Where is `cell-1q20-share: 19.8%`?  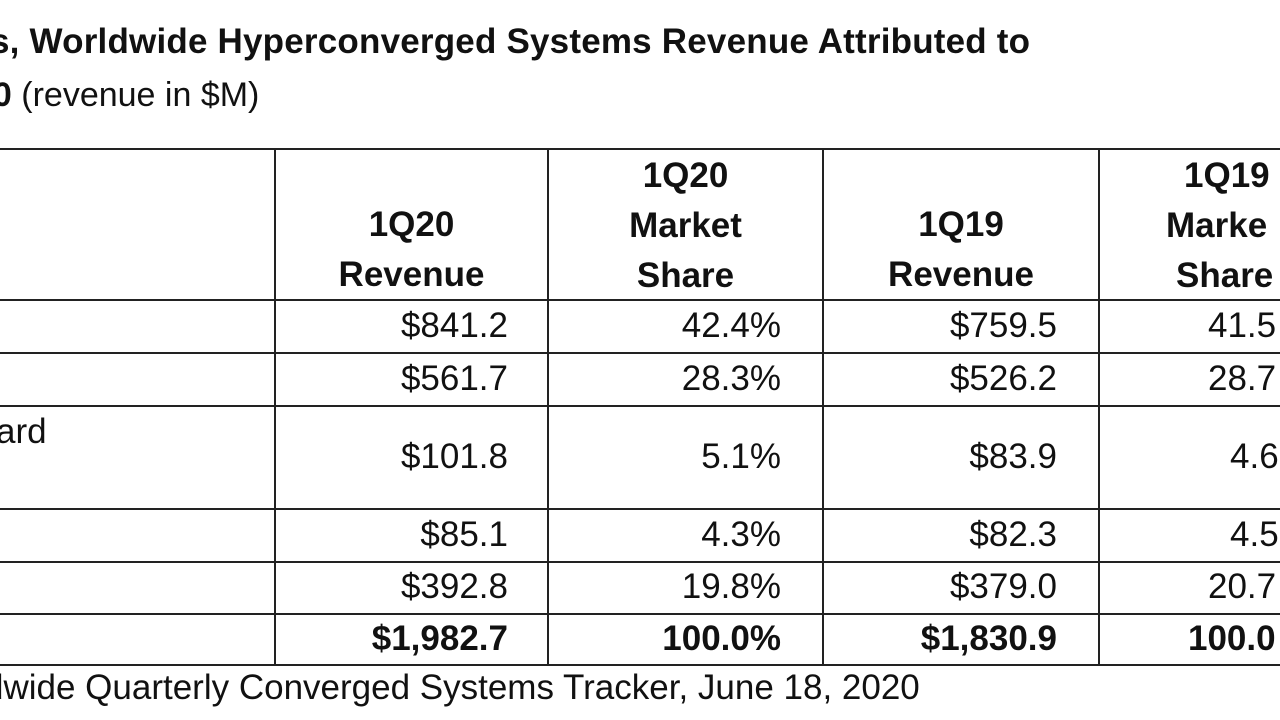
cell-1q20-share: 19.8% is located at coordinates (731, 586).